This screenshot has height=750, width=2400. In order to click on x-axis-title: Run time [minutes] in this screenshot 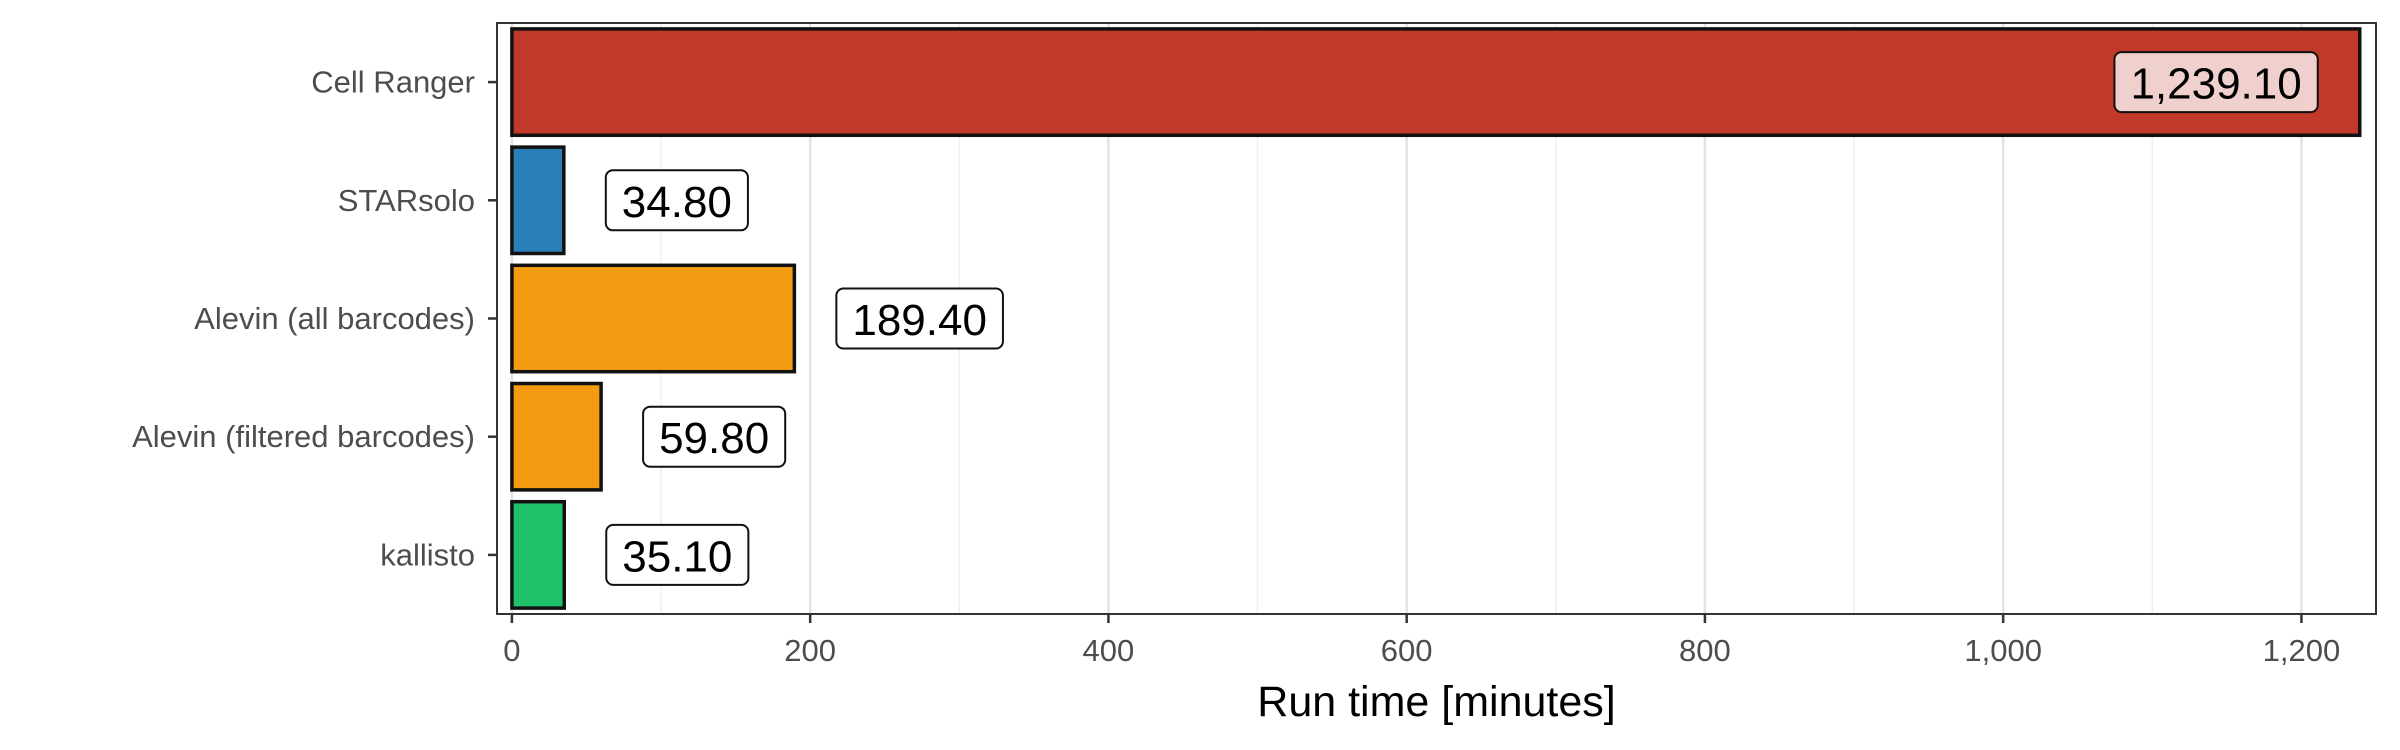, I will do `click(1436, 702)`.